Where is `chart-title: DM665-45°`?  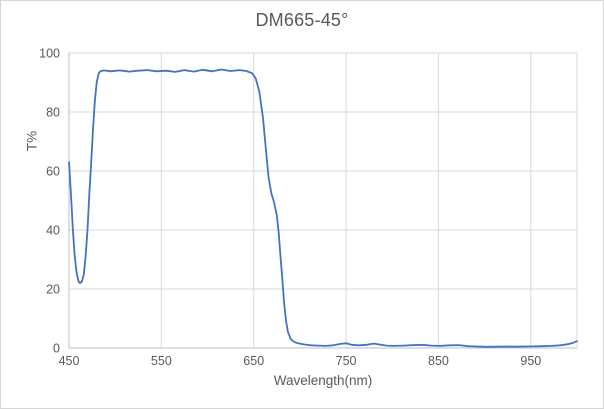 chart-title: DM665-45° is located at coordinates (302, 20).